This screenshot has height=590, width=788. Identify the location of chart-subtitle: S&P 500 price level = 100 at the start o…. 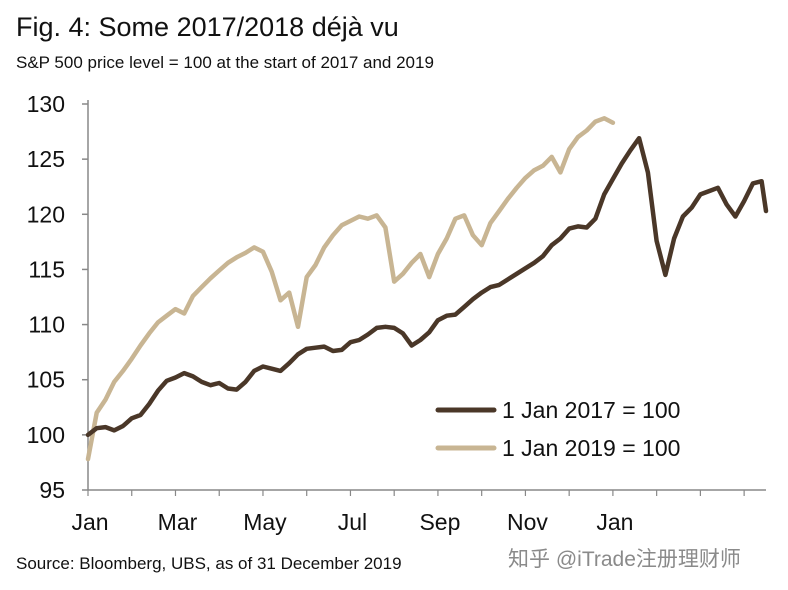
(225, 62).